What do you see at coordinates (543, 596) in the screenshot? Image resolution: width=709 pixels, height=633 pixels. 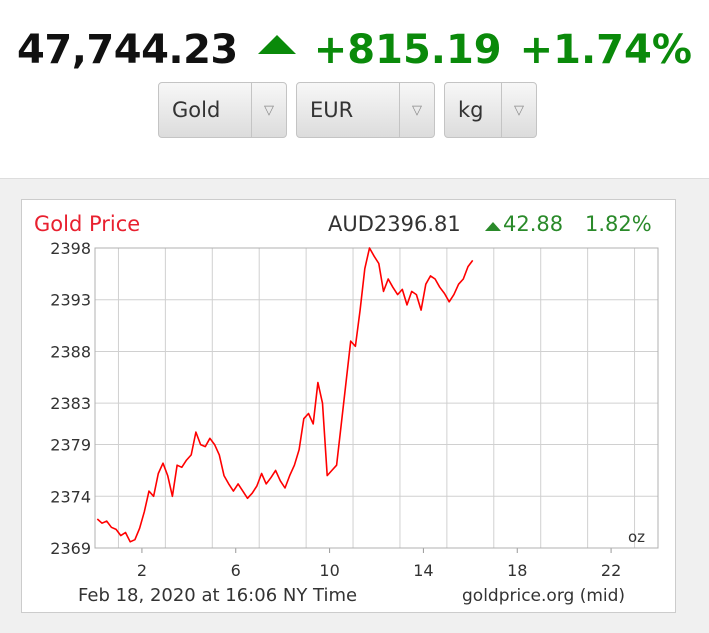 I see `chart-source: goldprice.org (mid)` at bounding box center [543, 596].